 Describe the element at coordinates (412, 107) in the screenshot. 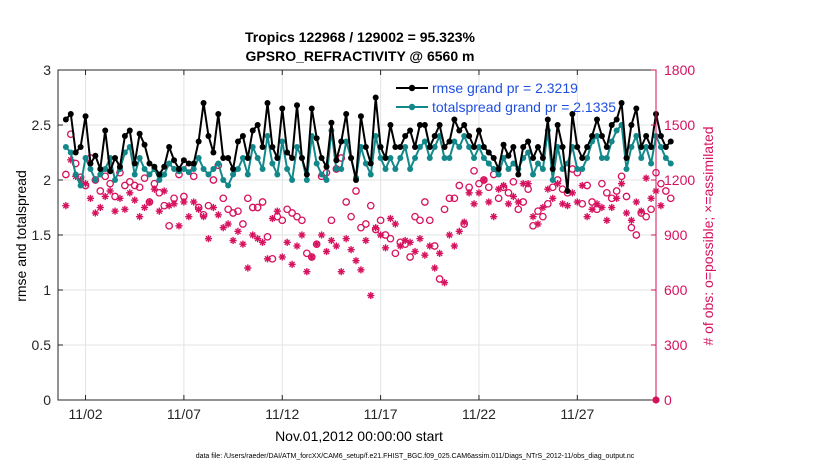

I see `legend-totalspread-marker` at that location.